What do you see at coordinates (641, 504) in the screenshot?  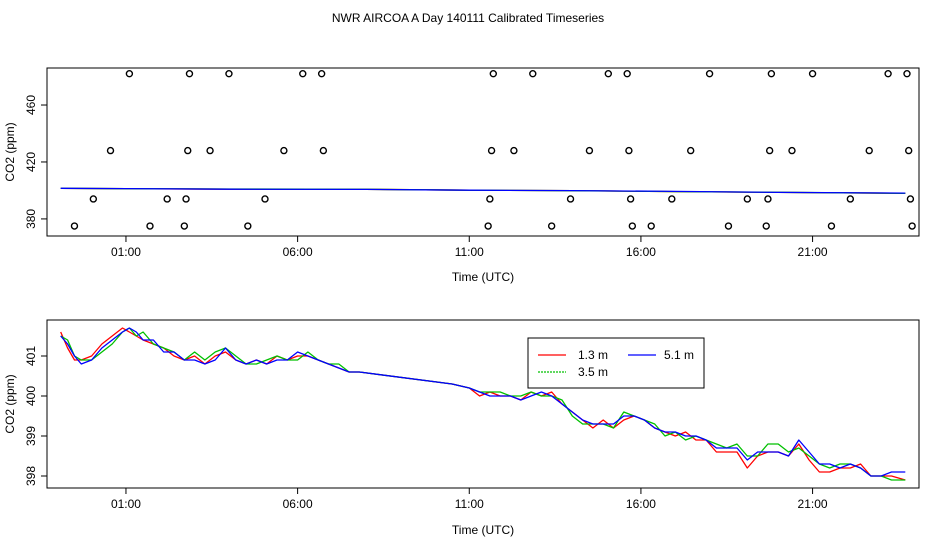 I see `bottom-x-tick-label: 16:00` at bounding box center [641, 504].